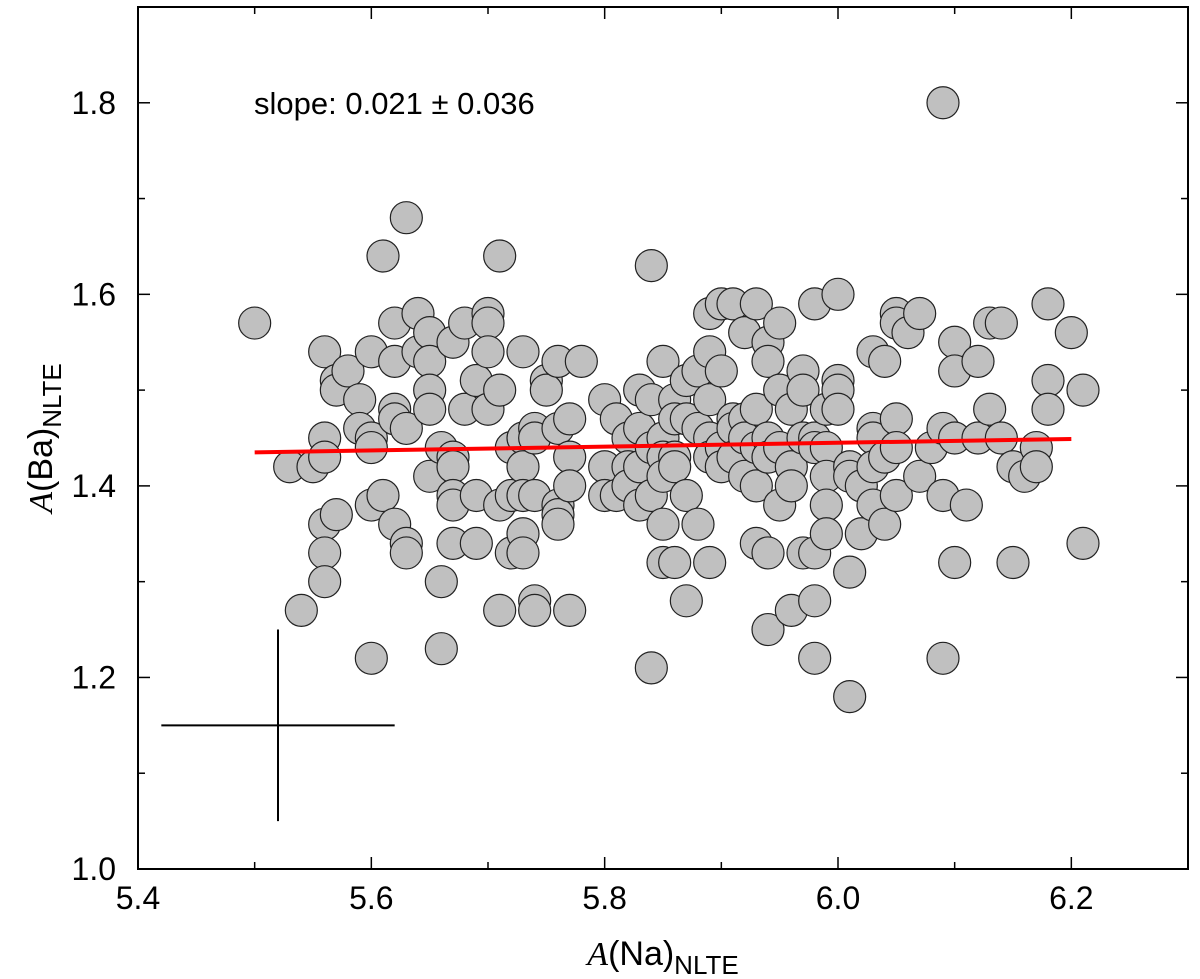 The width and height of the screenshot is (1200, 979). What do you see at coordinates (838, 898) in the screenshot?
I see `x-tick-label: 6.0` at bounding box center [838, 898].